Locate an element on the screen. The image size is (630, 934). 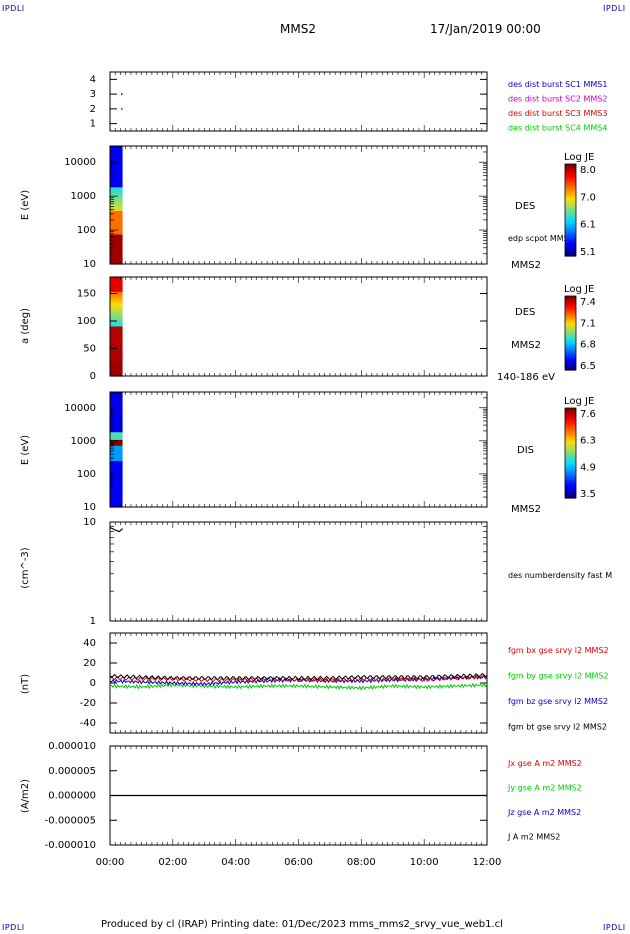
dis-energy-colorbar-tick-label: 6.3 is located at coordinates (588, 441).